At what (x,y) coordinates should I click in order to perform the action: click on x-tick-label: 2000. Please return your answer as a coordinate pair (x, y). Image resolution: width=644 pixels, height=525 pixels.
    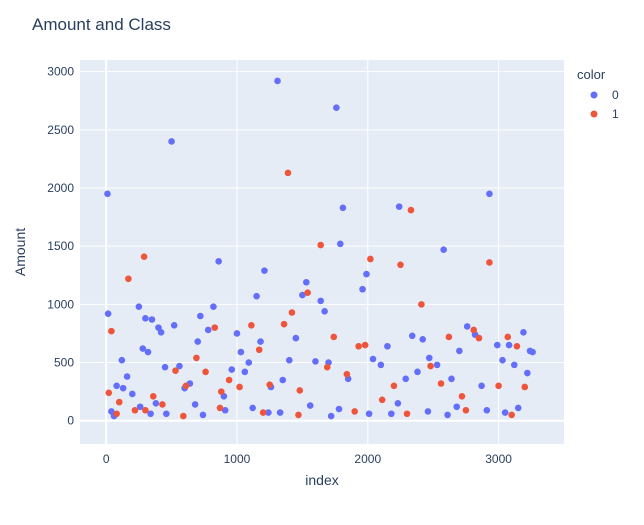
    Looking at the image, I should click on (367, 459).